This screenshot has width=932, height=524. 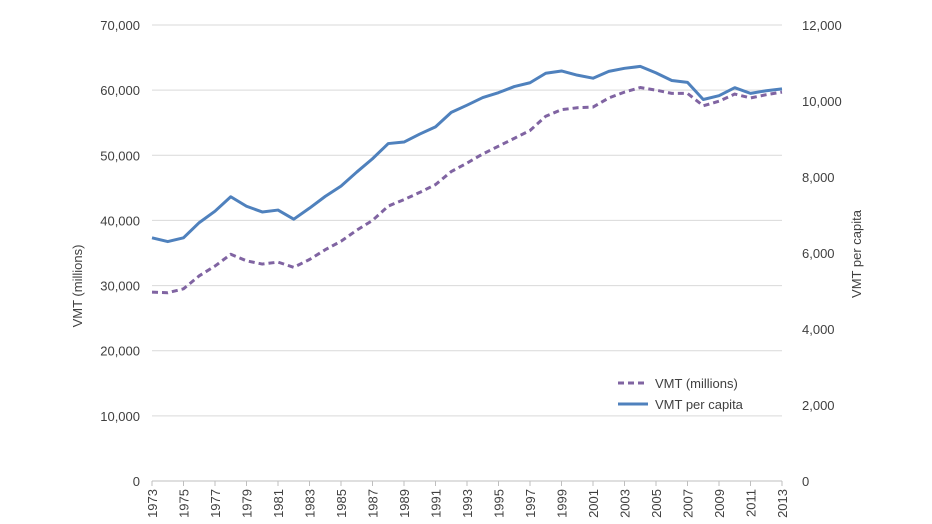 I want to click on x-tick-label: 1983, so click(x=310, y=503).